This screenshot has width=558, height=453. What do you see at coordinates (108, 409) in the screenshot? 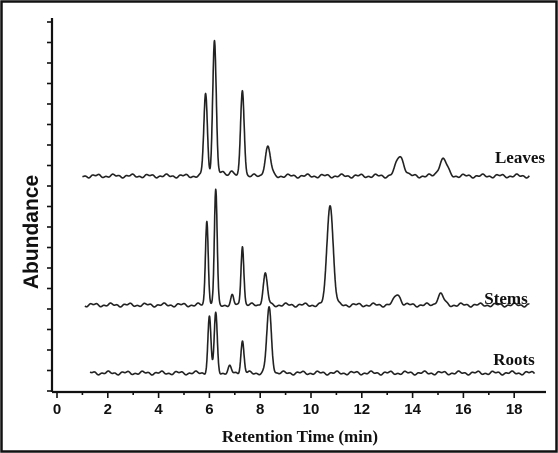
I see `x-tick-label: 2` at bounding box center [108, 409].